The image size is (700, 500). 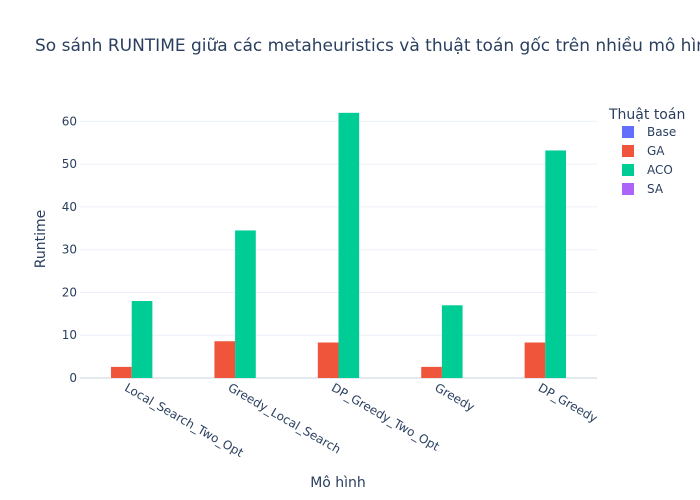 I want to click on y-tick-label: 50, so click(x=69, y=164).